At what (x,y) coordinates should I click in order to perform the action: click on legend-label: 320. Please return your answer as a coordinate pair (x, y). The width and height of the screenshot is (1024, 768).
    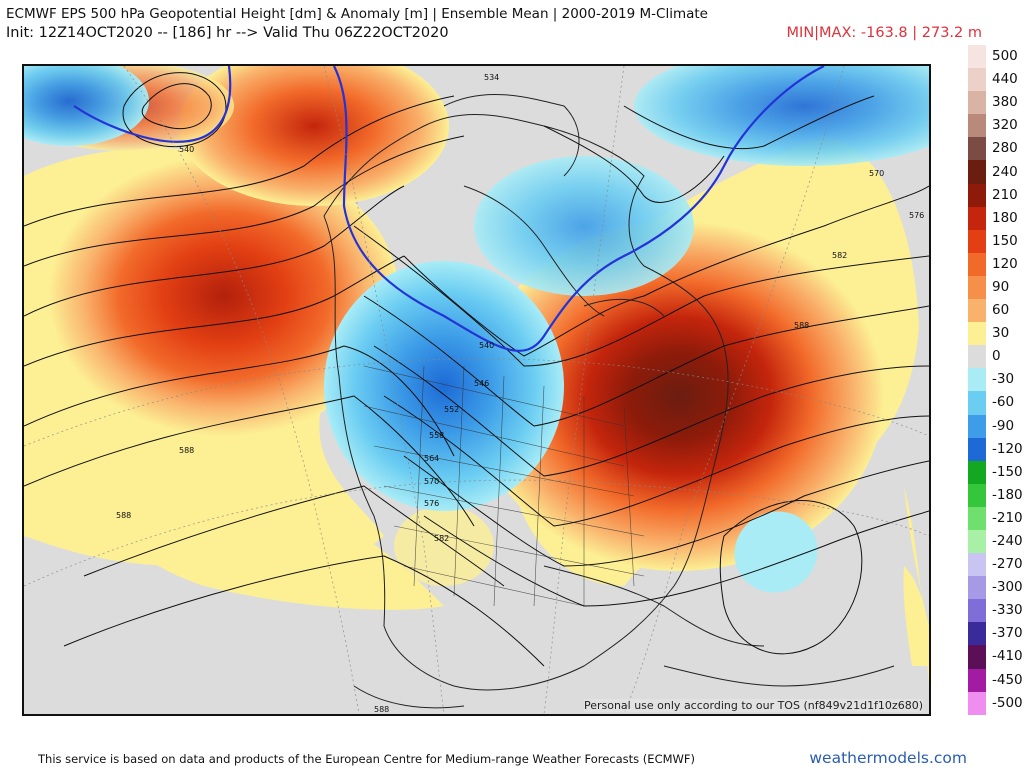
    Looking at the image, I should click on (1005, 125).